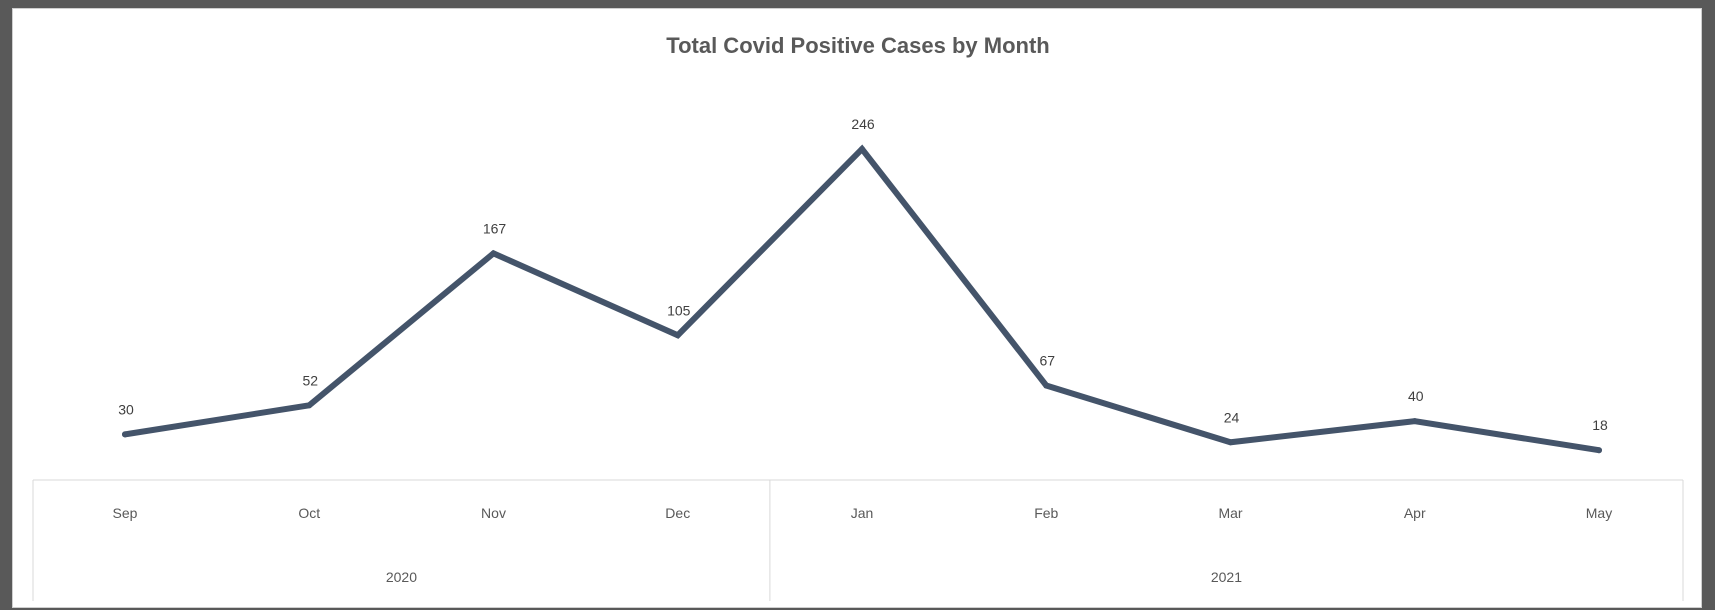  What do you see at coordinates (1226, 577) in the screenshot?
I see `year-group-label: 2021` at bounding box center [1226, 577].